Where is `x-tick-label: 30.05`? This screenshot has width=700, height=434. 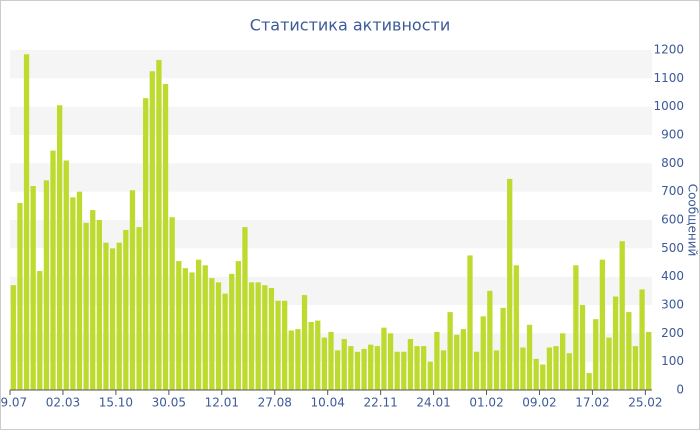
x-tick-label: 30.05 is located at coordinates (169, 403).